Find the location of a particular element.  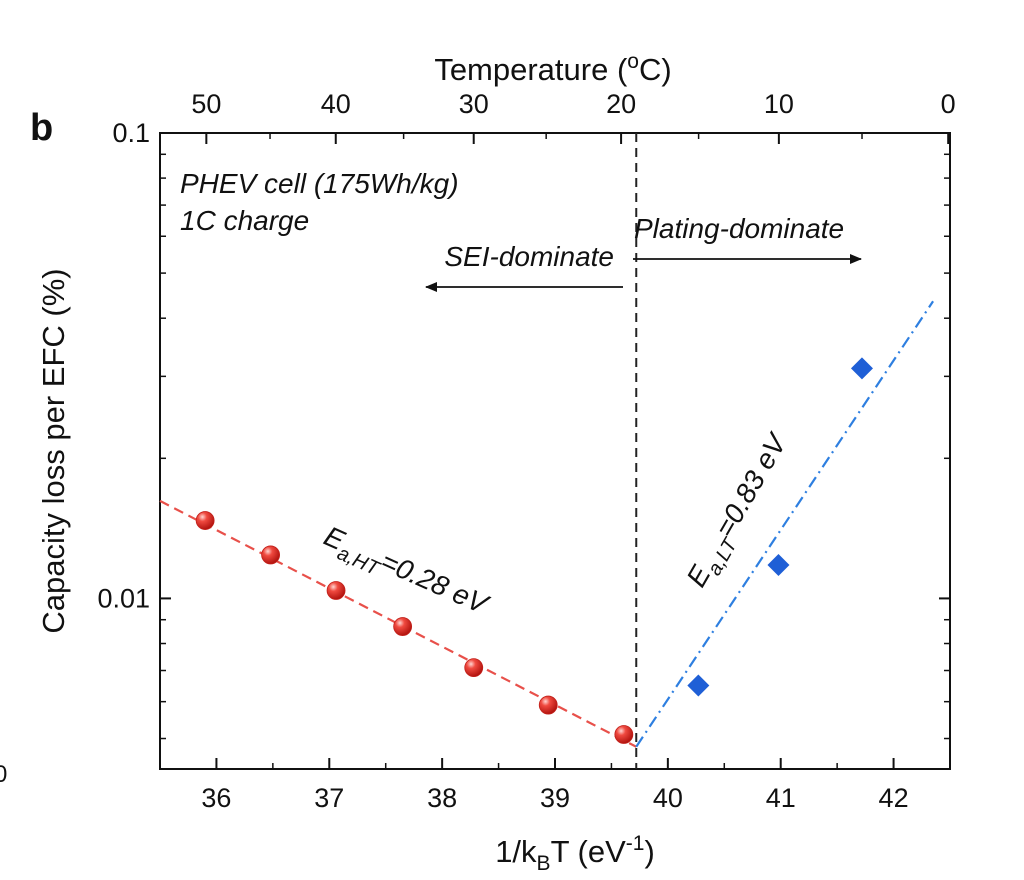

annotation-plating: Plating-dominate is located at coordinates (739, 228).